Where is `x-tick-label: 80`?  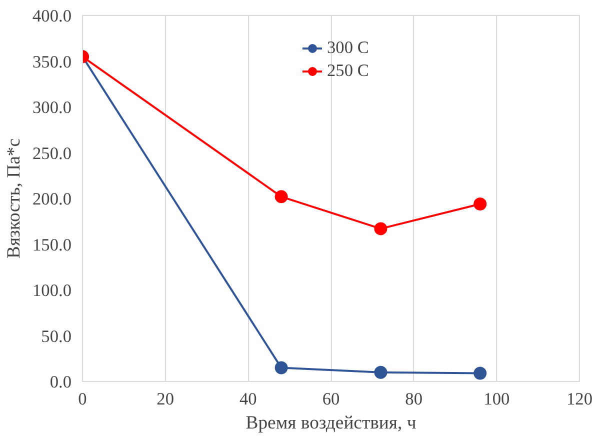
x-tick-label: 80 is located at coordinates (413, 399).